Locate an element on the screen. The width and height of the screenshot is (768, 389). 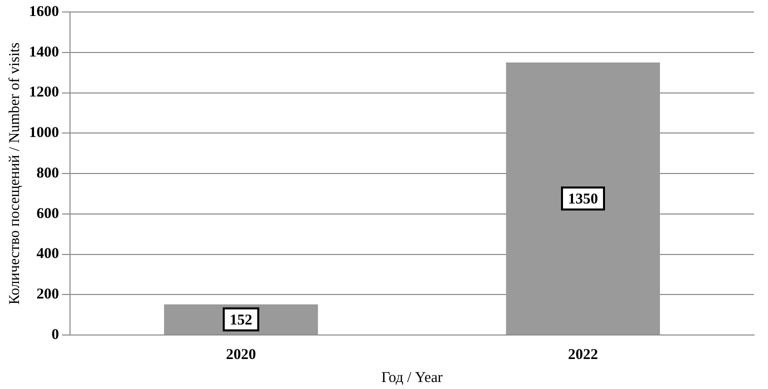
y-tick-label: 800 is located at coordinates (47, 173).